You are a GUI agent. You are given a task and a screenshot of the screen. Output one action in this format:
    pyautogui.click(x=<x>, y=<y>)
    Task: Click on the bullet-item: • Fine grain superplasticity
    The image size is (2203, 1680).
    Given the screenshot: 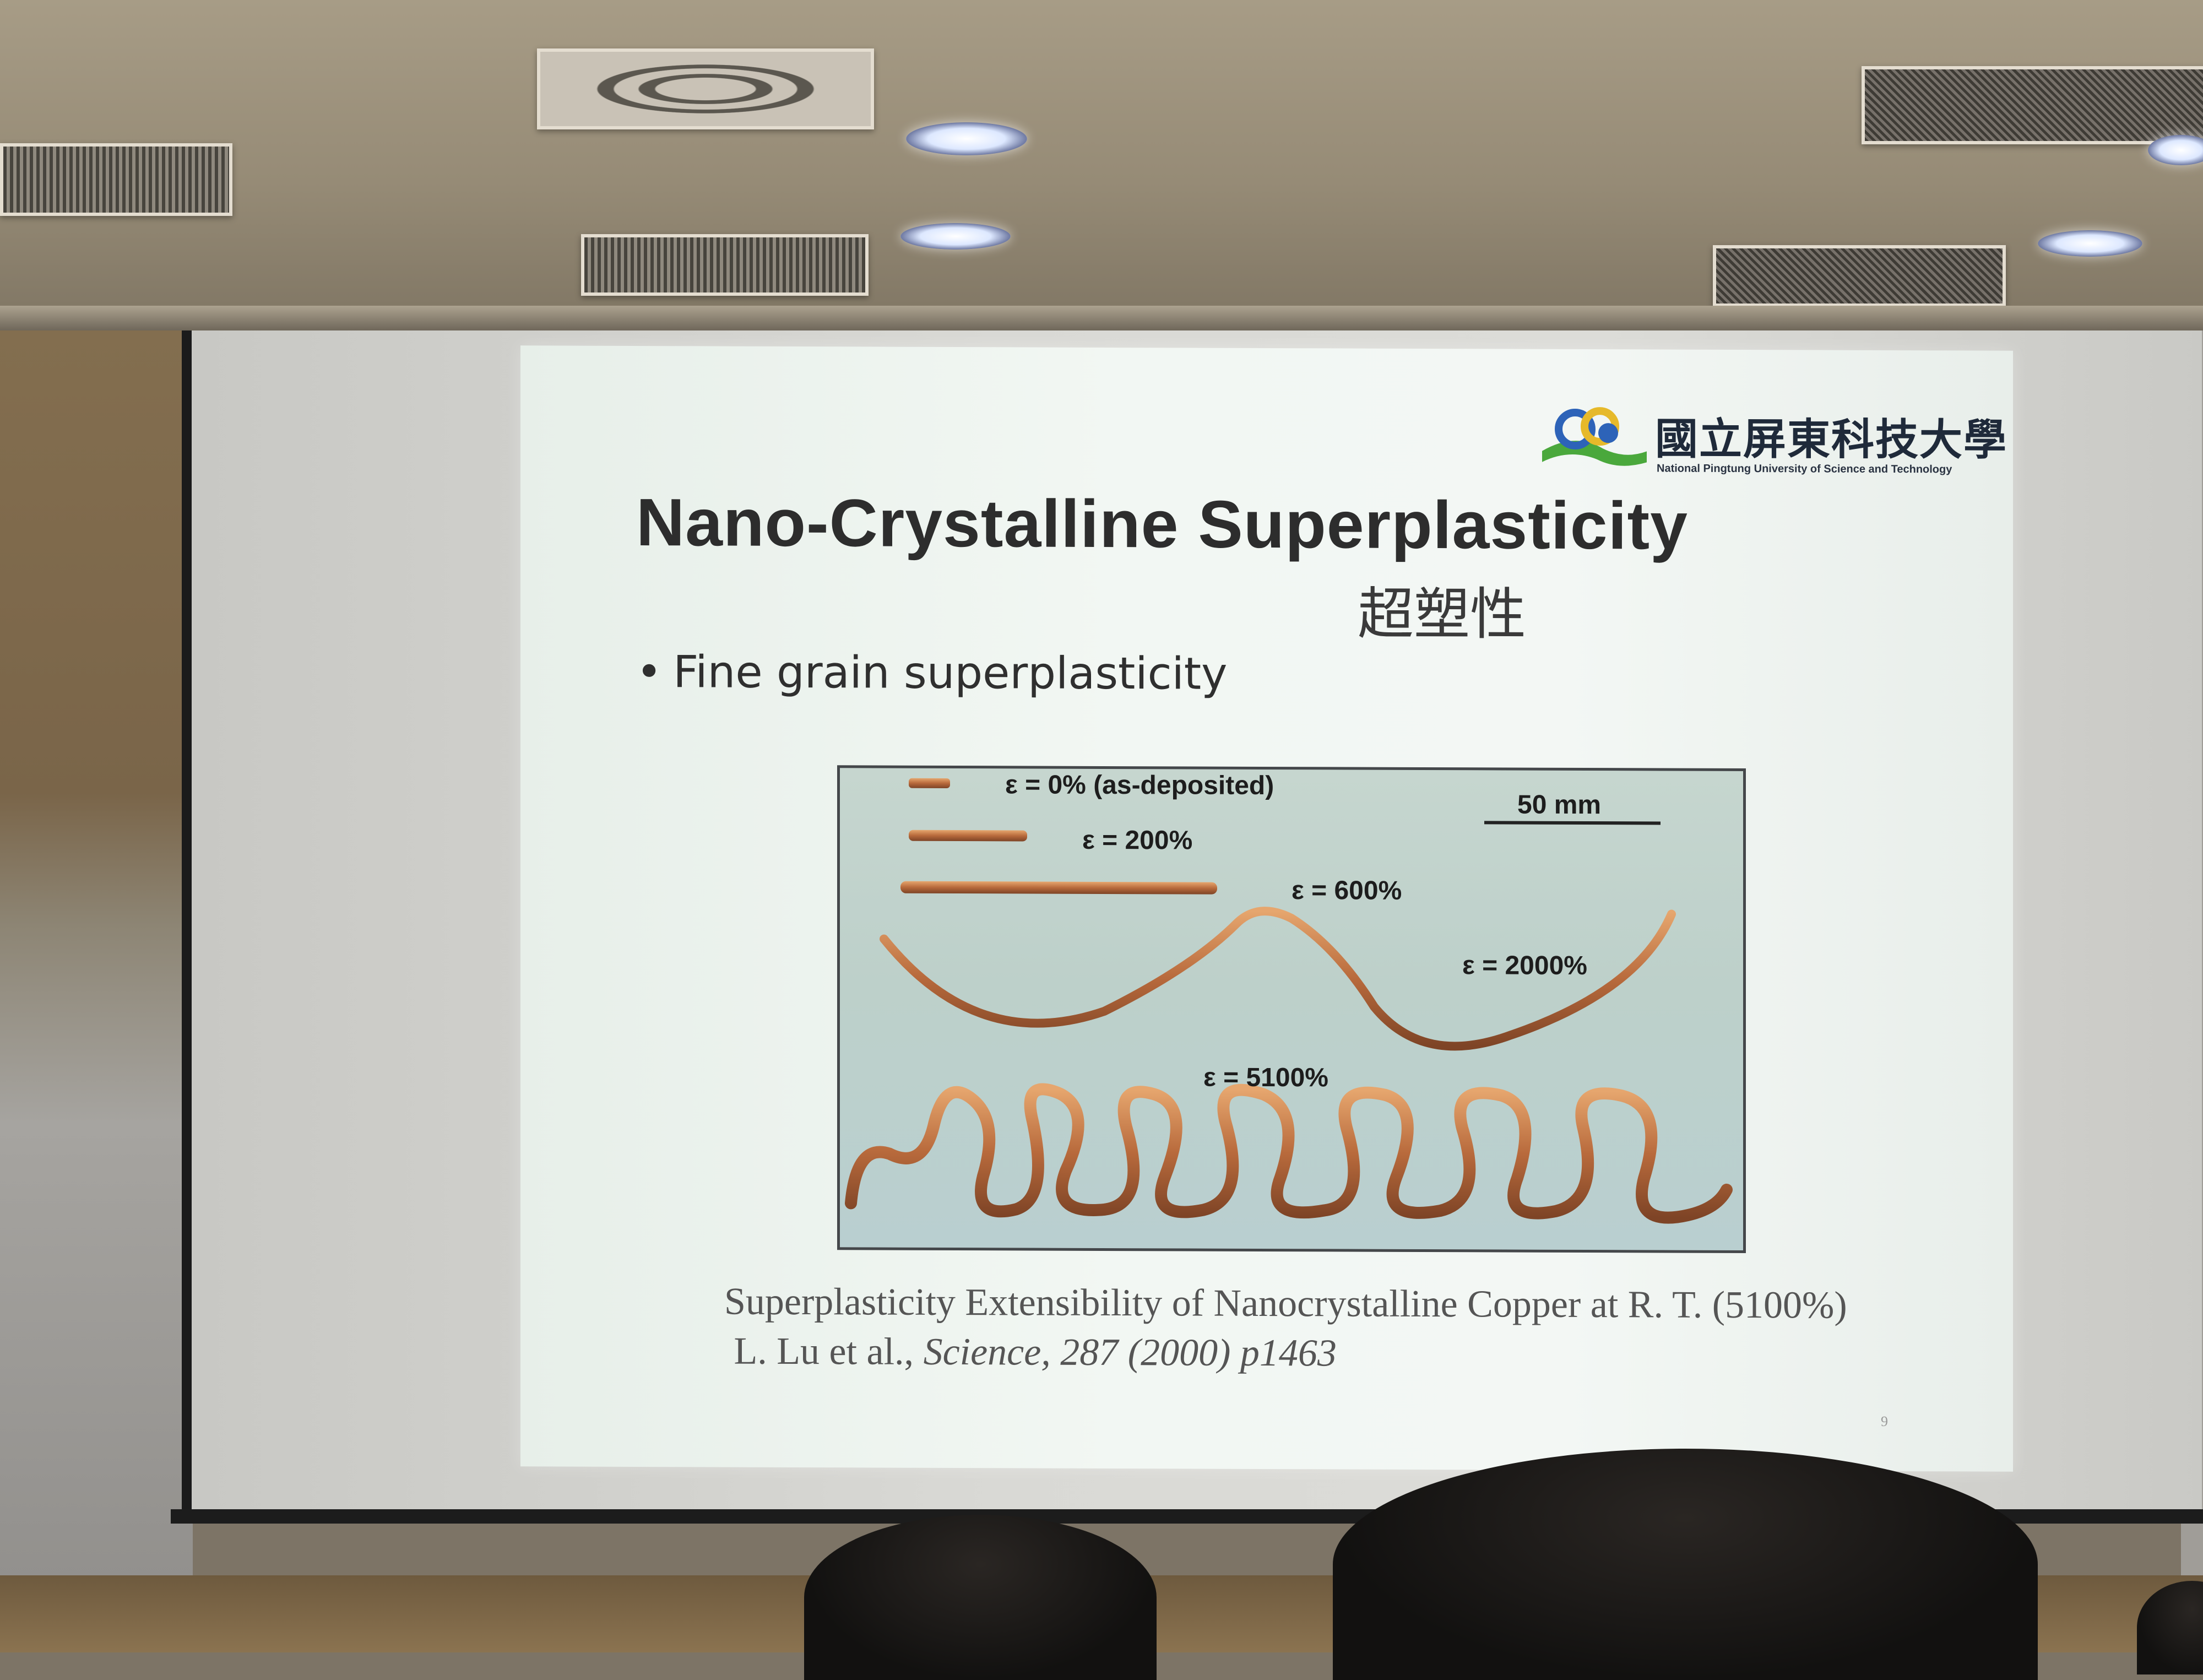 What is the action you would take?
    pyautogui.click(x=932, y=673)
    